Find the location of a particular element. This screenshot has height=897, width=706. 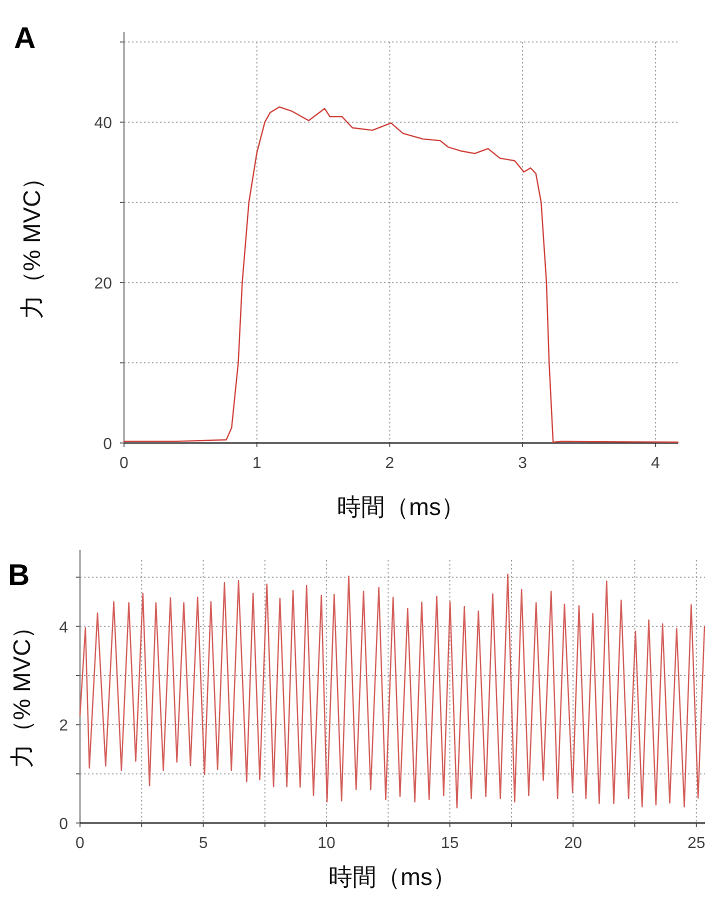

y-tick-label: 20 is located at coordinates (103, 284).